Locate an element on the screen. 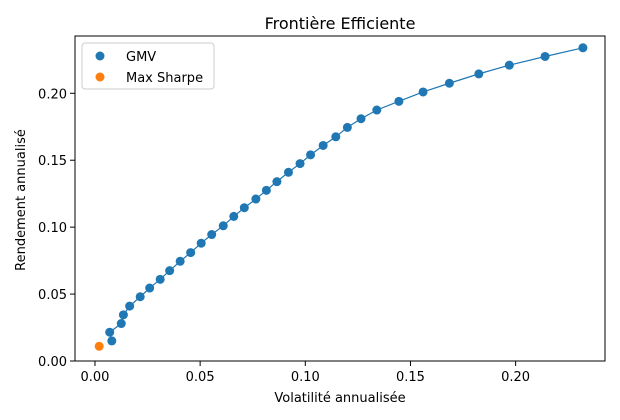 The image size is (620, 420). y-axis: 0.00 0.05 0.10 0.15 0.20 is located at coordinates (56, 228).